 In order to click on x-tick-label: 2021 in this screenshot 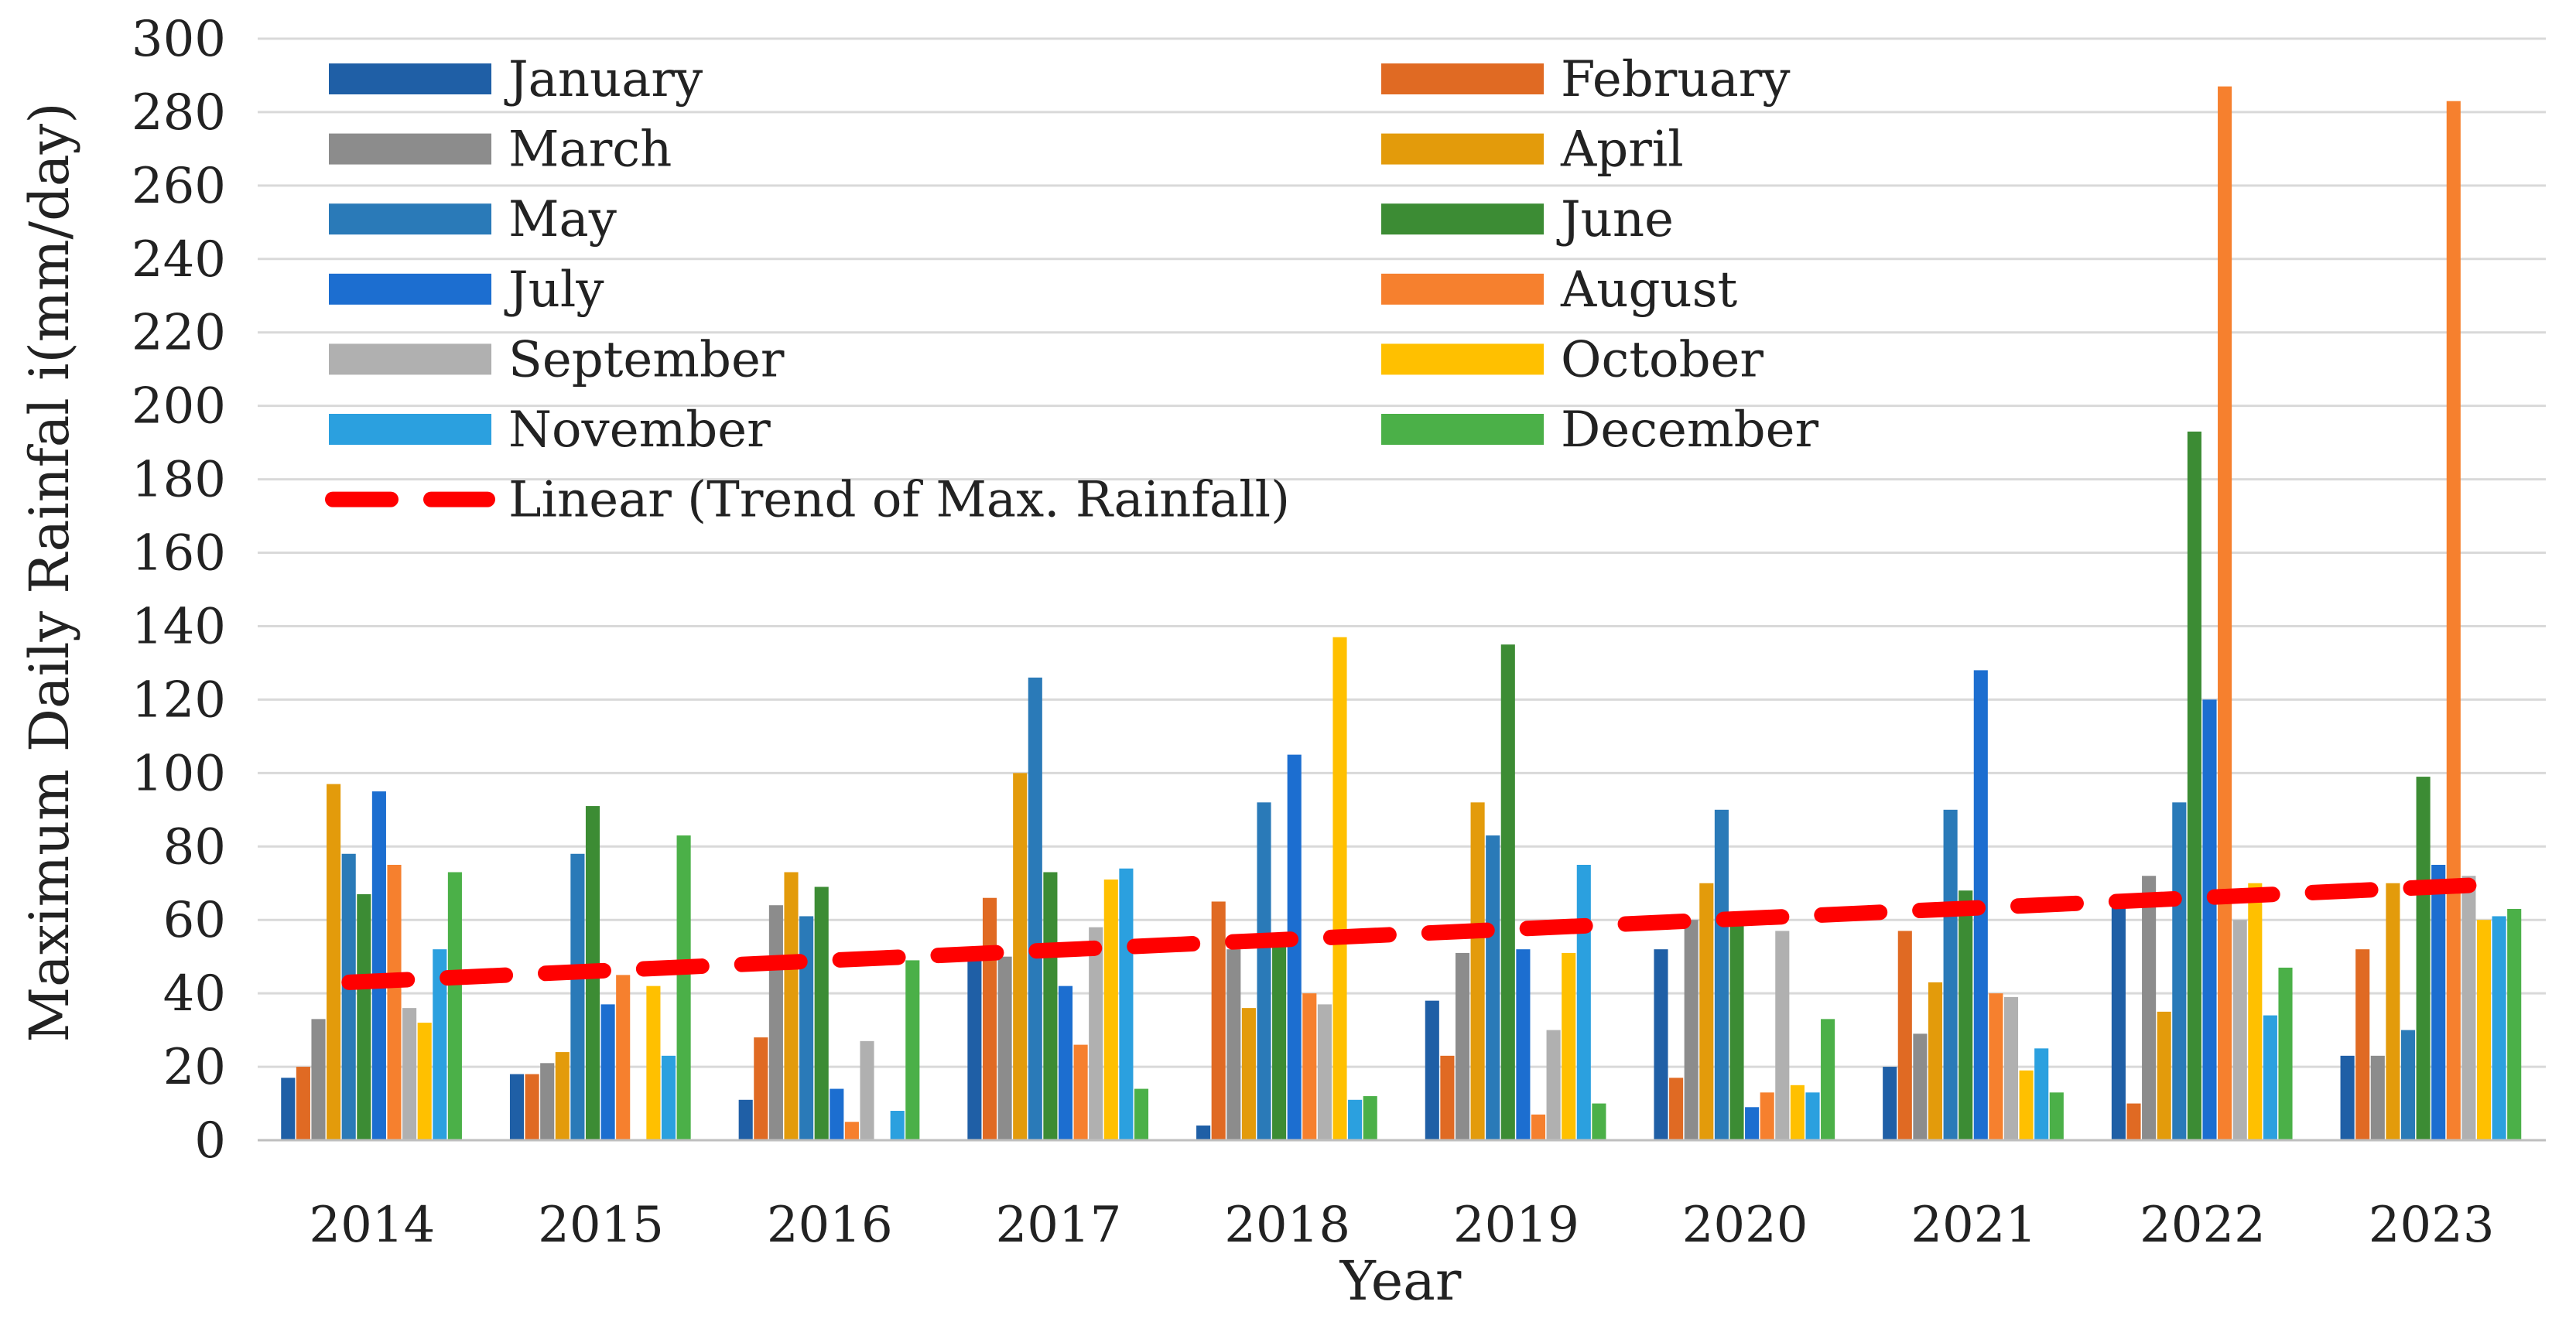, I will do `click(1974, 1225)`.